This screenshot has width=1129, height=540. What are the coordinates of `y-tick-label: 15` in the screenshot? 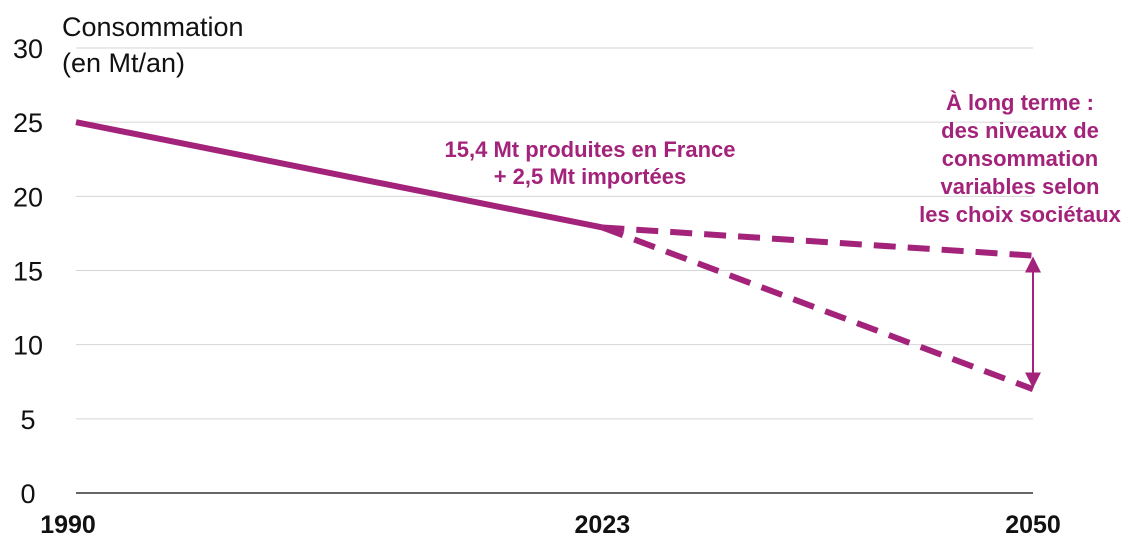 It's located at (28, 272).